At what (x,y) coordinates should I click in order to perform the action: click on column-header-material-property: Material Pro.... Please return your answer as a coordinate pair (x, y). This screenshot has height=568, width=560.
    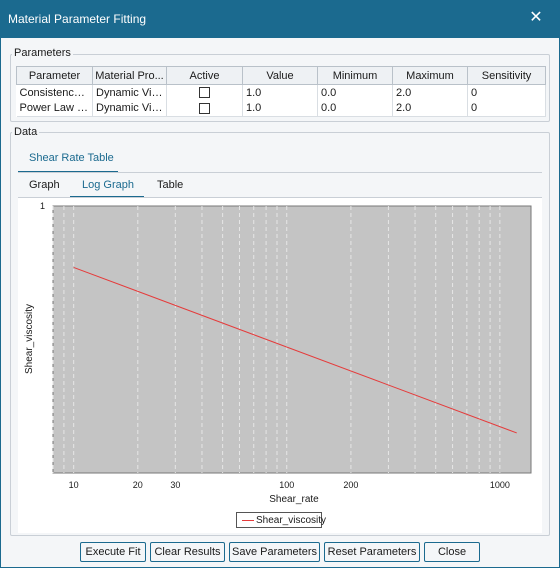
    Looking at the image, I should click on (129, 75).